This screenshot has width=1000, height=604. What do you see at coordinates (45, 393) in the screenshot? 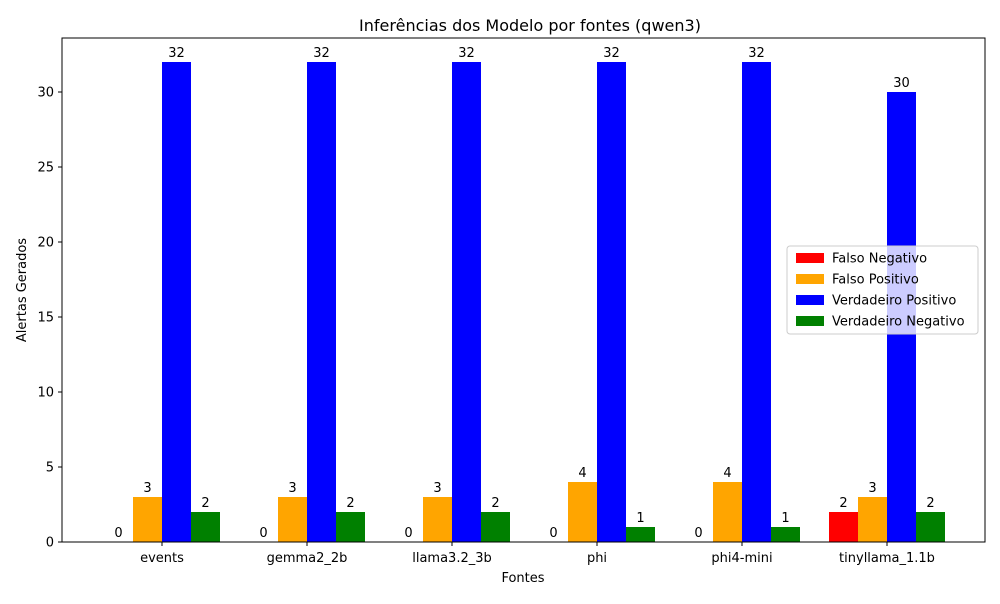
I see `y-tick-label: 10` at bounding box center [45, 393].